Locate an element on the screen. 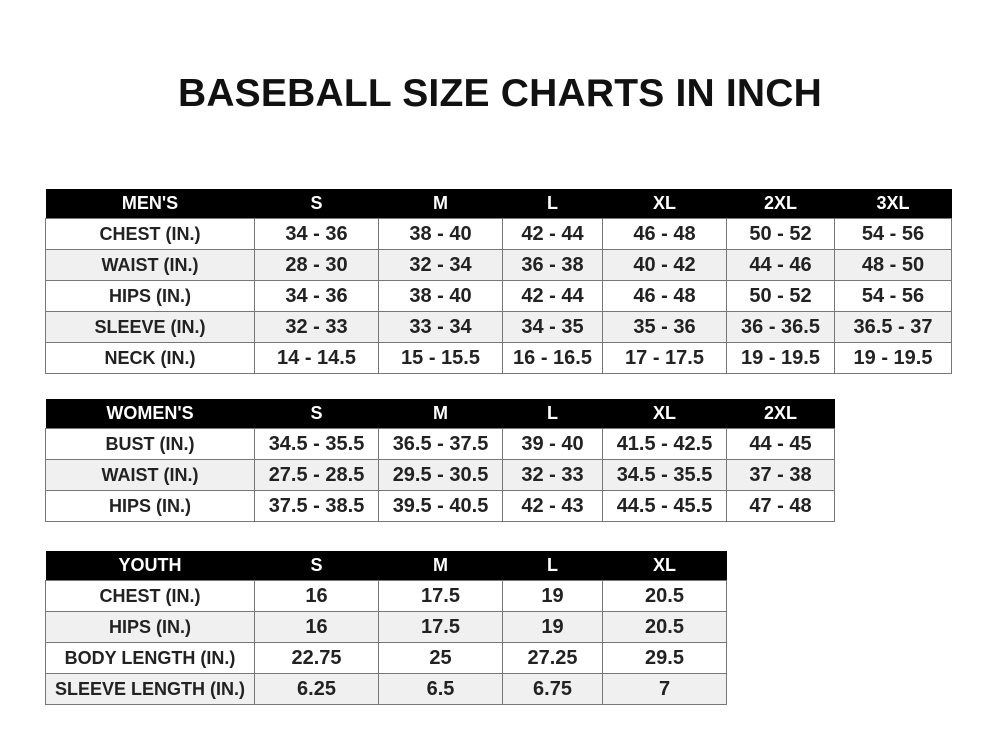  row-label: SLEEVE LENGTH (IN.) is located at coordinates (150, 689).